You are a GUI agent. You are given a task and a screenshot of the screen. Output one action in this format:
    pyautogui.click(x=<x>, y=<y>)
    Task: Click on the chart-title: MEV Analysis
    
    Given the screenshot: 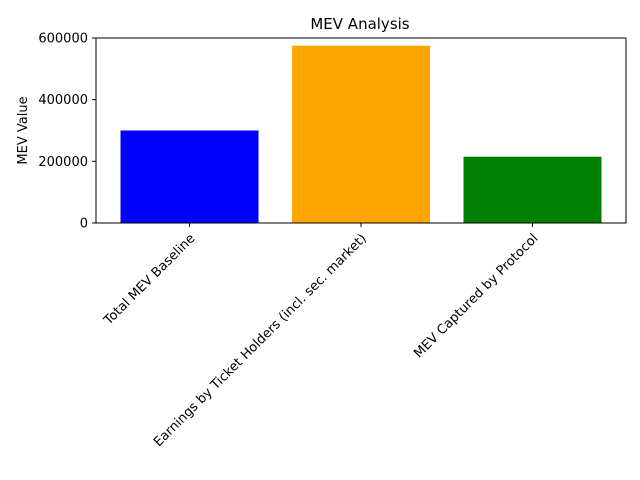 What is the action you would take?
    pyautogui.click(x=359, y=24)
    